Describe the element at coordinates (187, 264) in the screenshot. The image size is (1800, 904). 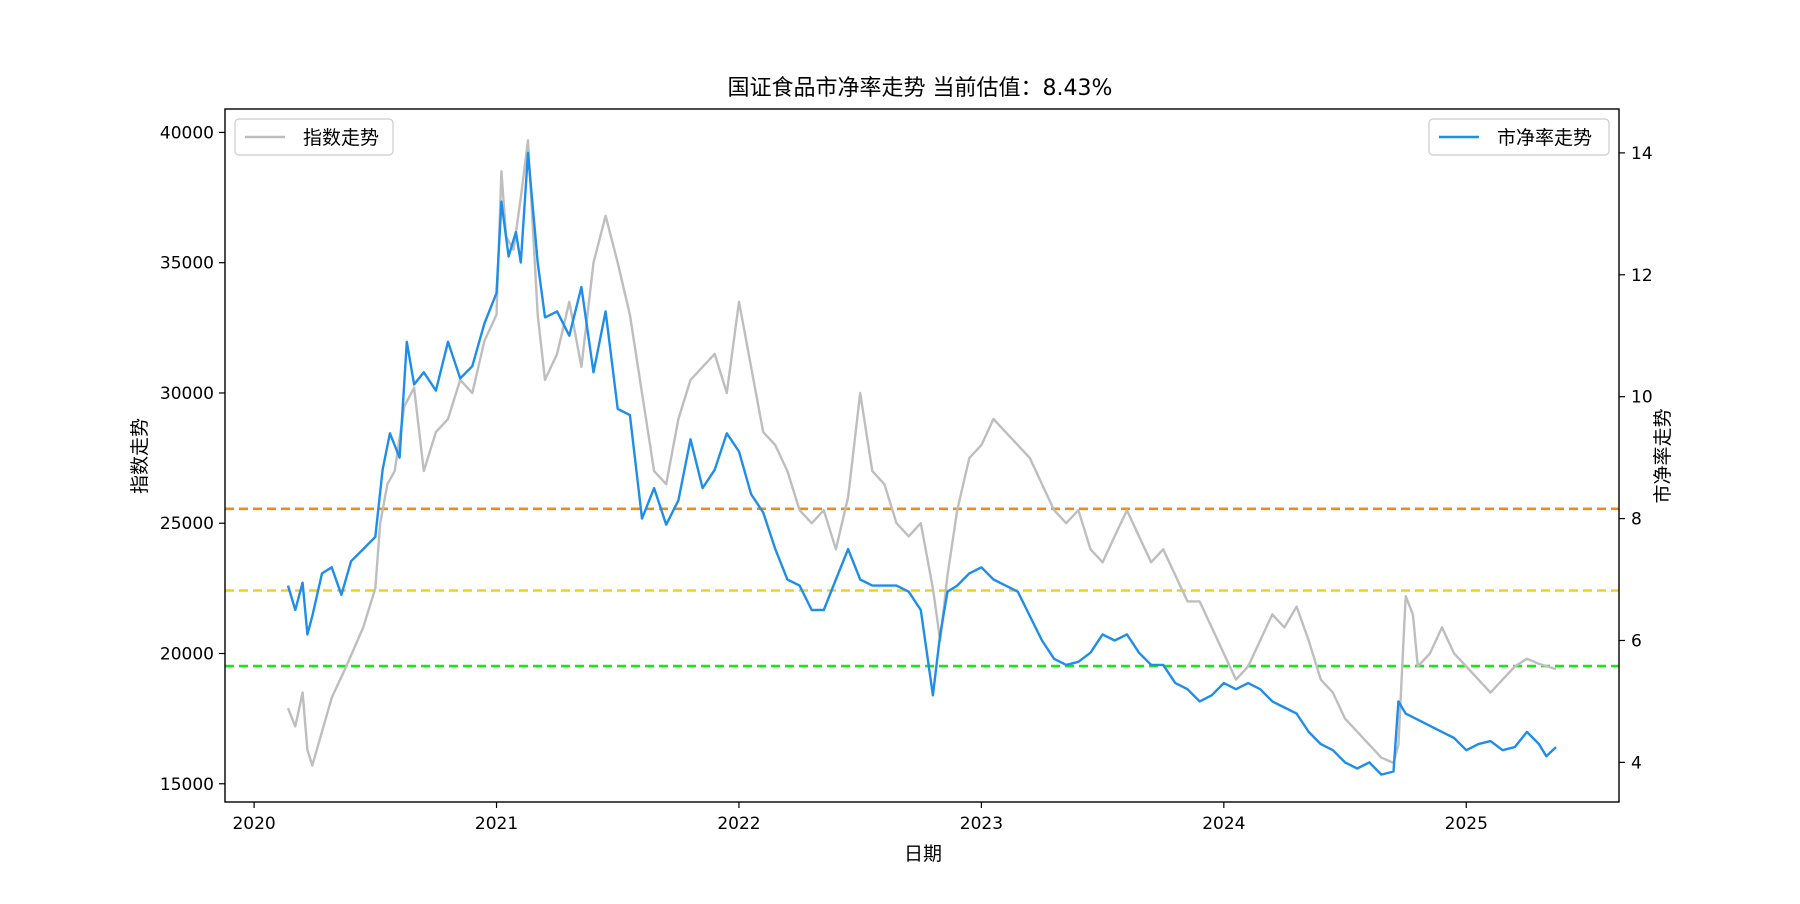
I see `y-left-tick-label: 35000` at that location.